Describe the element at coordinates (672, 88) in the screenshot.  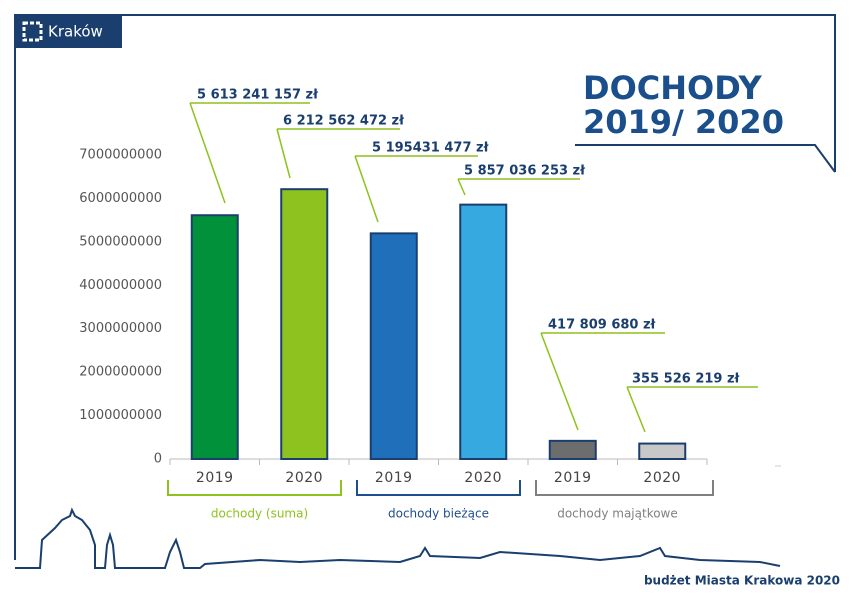
I see `chart-title: DOCHODY` at that location.